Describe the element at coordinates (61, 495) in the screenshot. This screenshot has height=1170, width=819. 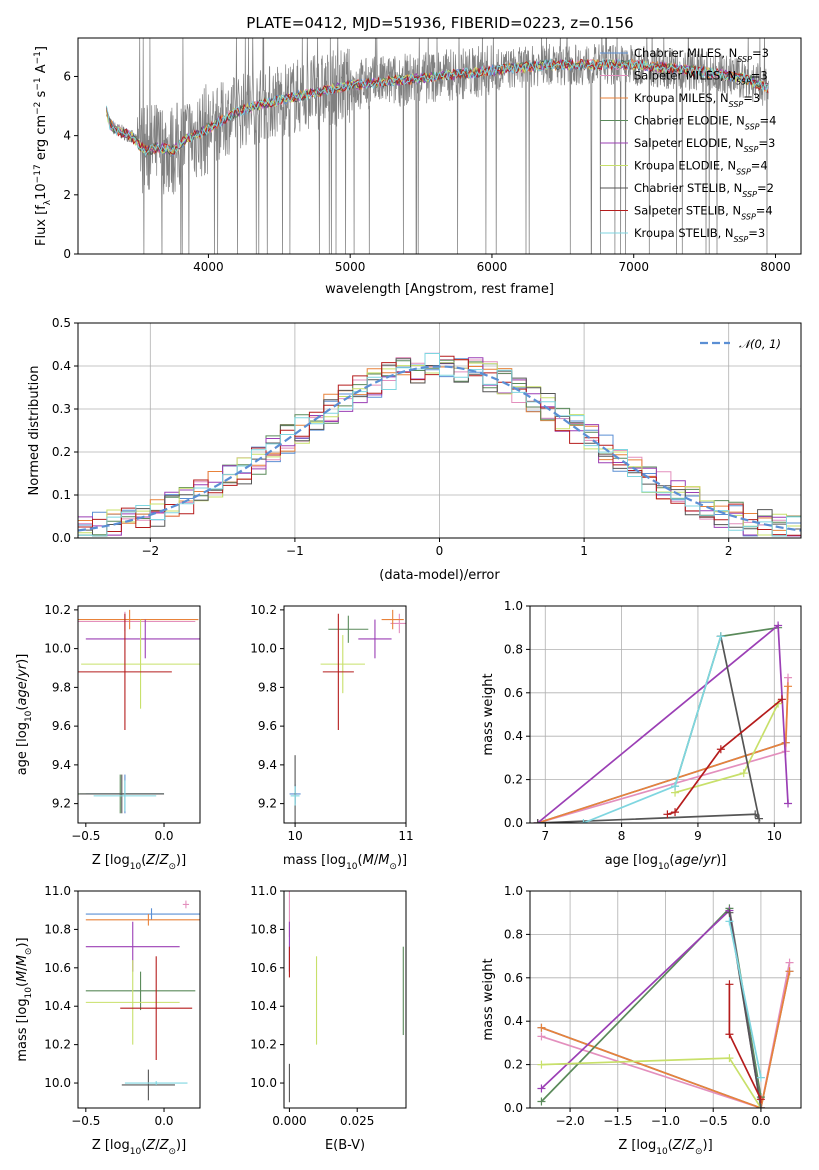
I see `y-tick-label: 0.1` at that location.